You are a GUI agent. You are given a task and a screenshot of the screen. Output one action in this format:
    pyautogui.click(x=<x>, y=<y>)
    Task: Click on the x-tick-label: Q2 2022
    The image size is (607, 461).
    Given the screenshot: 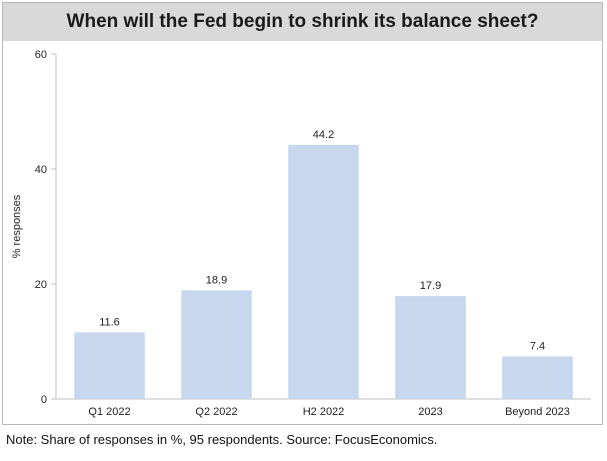 What is the action you would take?
    pyautogui.click(x=216, y=412)
    